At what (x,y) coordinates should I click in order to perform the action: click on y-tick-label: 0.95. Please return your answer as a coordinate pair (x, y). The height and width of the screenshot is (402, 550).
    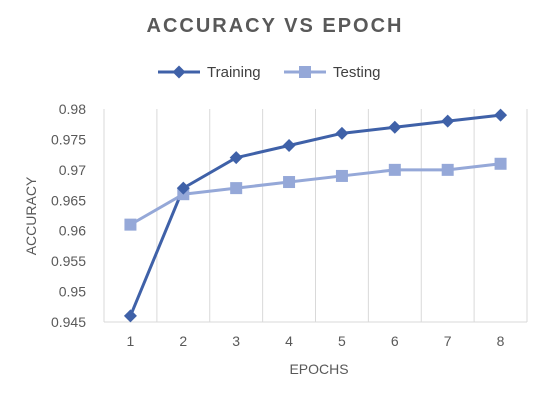
    Looking at the image, I should click on (72, 292).